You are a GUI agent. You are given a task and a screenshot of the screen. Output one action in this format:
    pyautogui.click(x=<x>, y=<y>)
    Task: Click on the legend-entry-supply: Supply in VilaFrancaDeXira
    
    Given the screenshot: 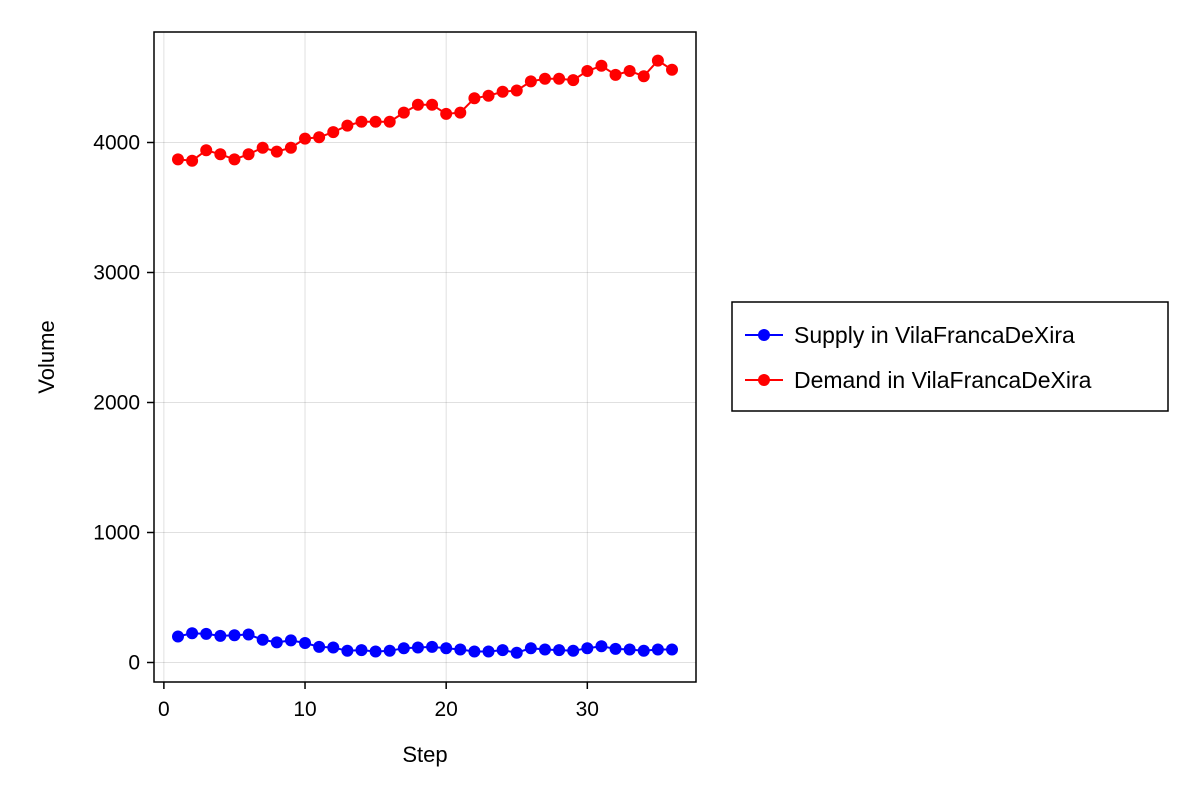 What is the action you would take?
    pyautogui.click(x=910, y=335)
    